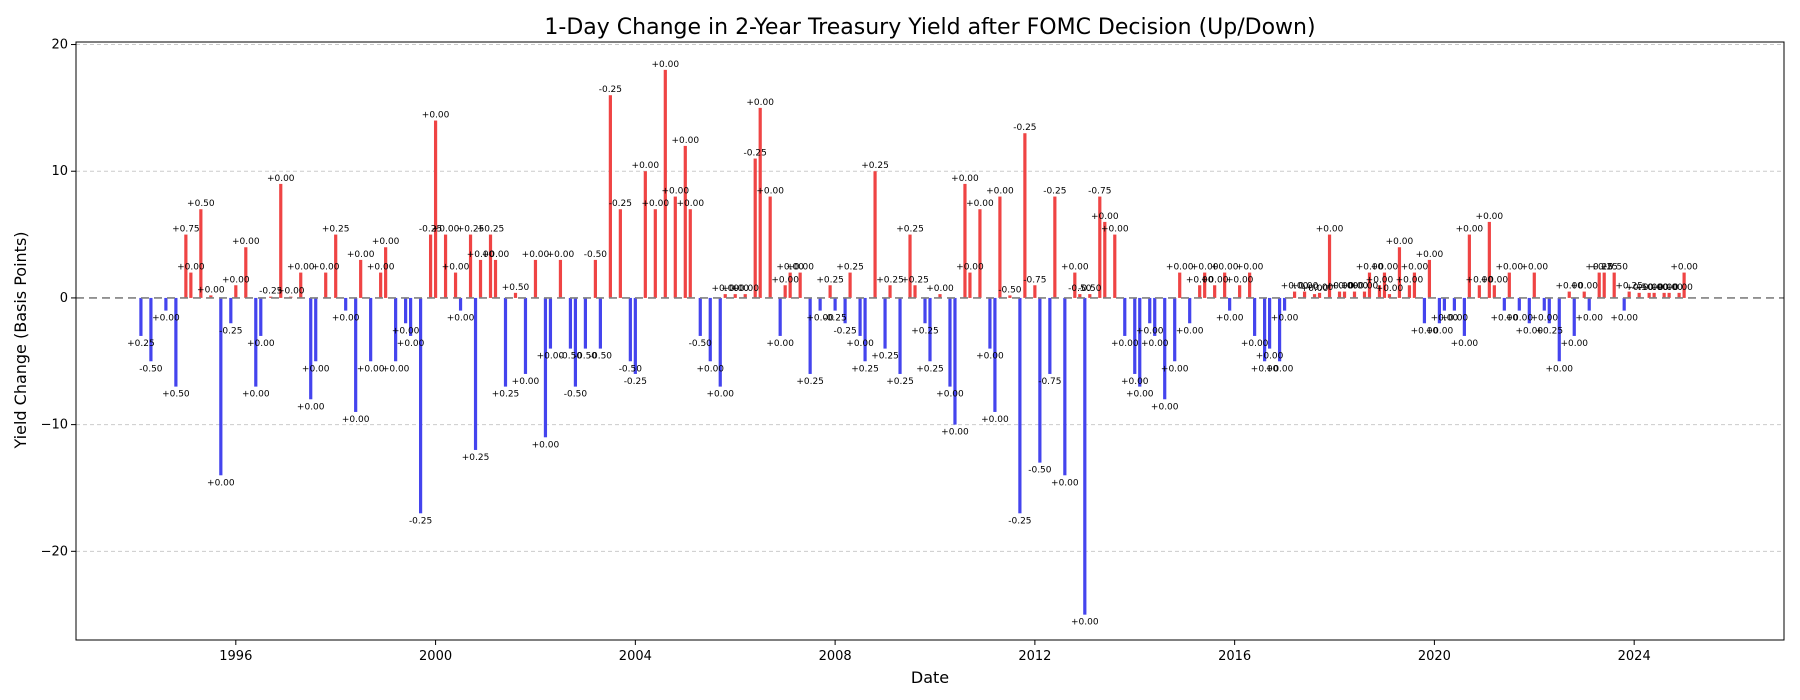 This screenshot has height=700, width=1800. I want to click on x-tick-label: 1996, so click(235, 656).